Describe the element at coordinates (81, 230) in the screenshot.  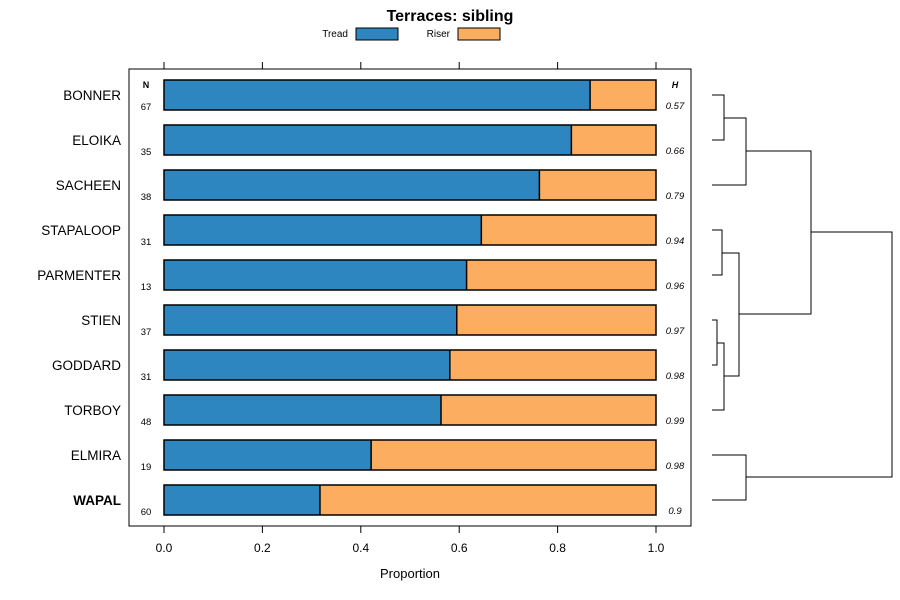
I see `category-label: STAPALOOP` at that location.